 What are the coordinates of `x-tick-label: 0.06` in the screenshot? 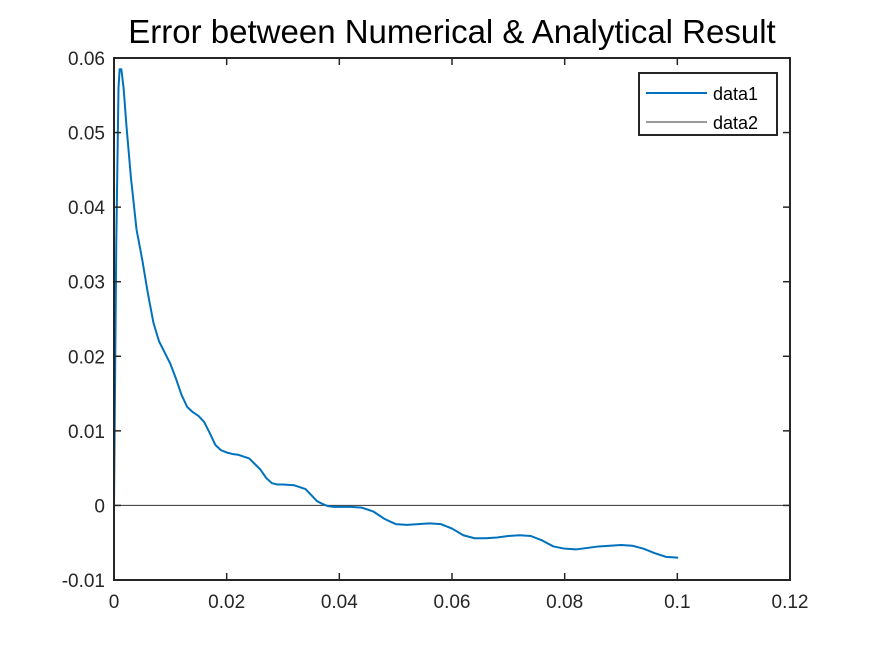 It's located at (452, 602).